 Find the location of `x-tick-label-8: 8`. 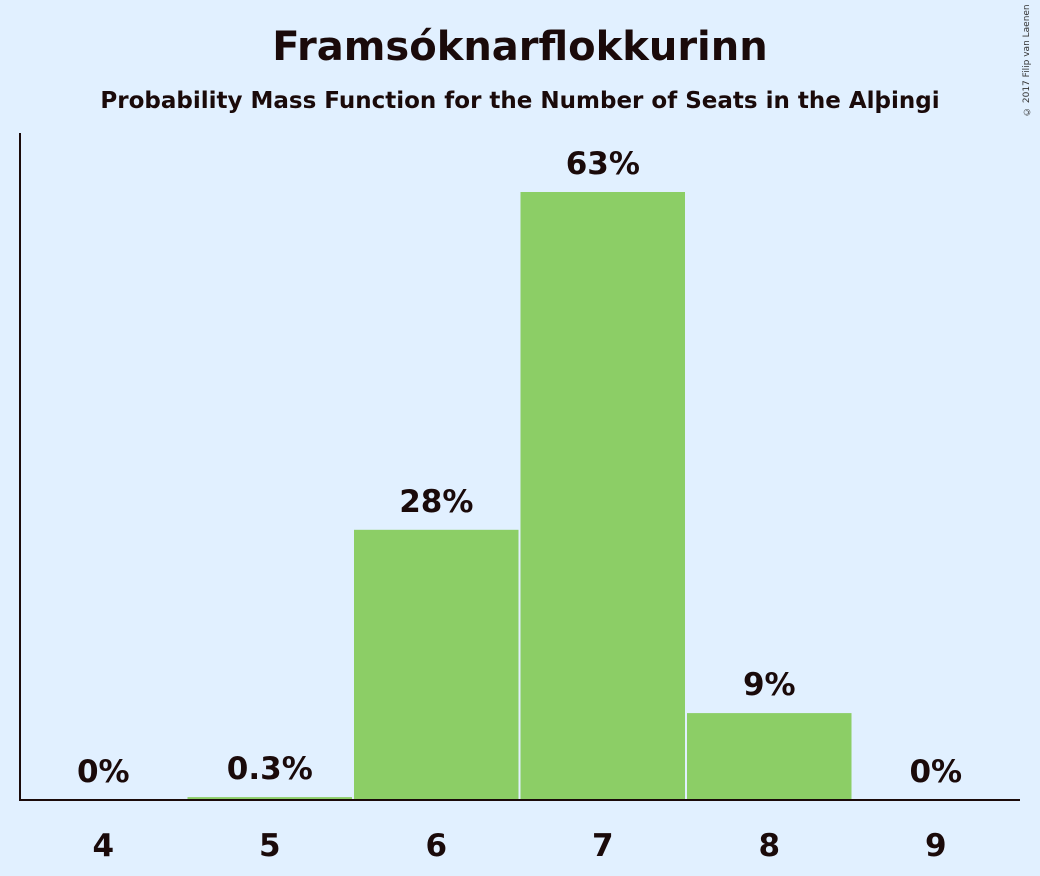

x-tick-label-8: 8 is located at coordinates (770, 846).